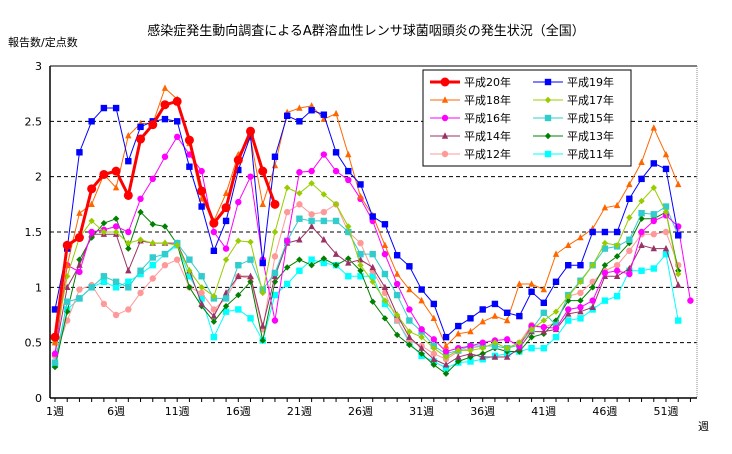  What do you see at coordinates (573, 100) in the screenshot?
I see `legend-item: 平成17年` at bounding box center [573, 100].